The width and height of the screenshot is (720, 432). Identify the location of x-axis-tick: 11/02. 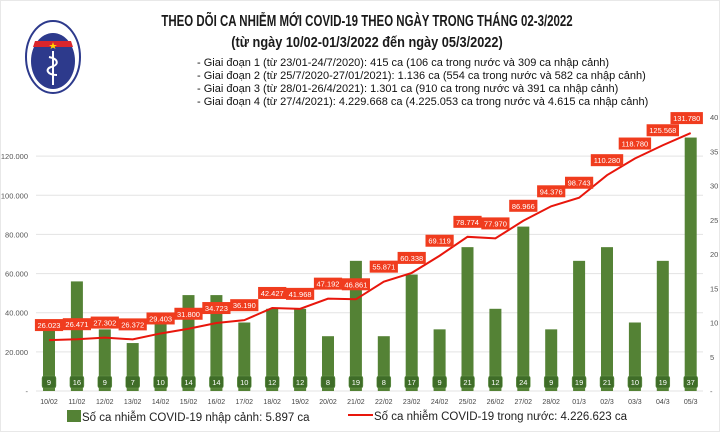
(76, 402).